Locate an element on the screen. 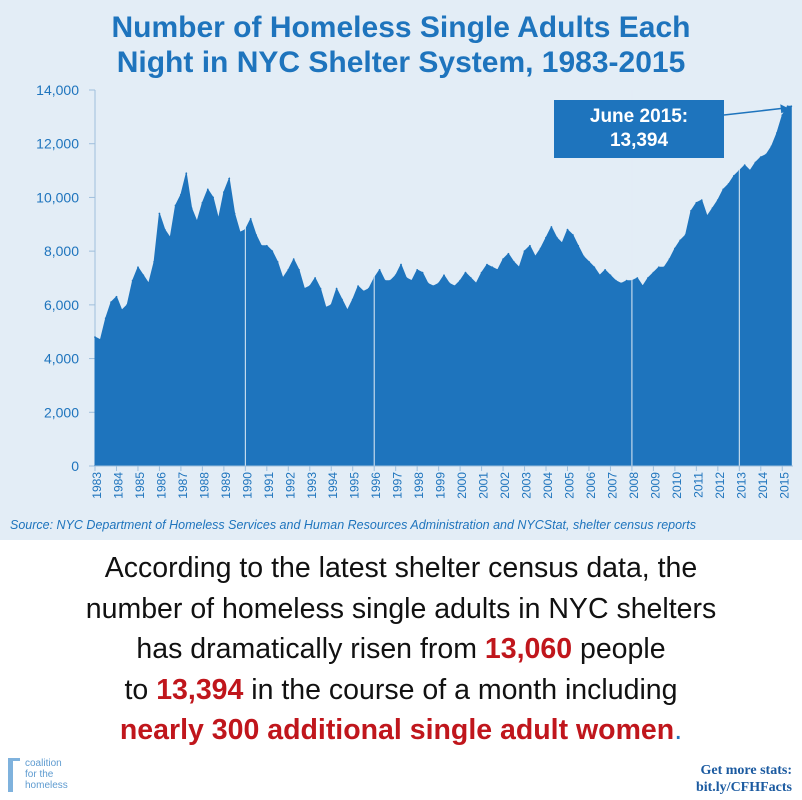  x-tick-label: 2005 is located at coordinates (569, 485).